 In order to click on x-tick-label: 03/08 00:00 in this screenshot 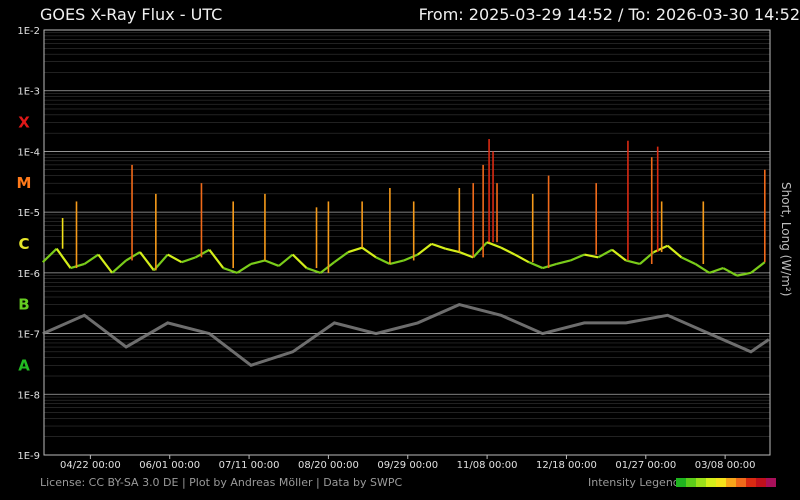, I will do `click(725, 465)`.